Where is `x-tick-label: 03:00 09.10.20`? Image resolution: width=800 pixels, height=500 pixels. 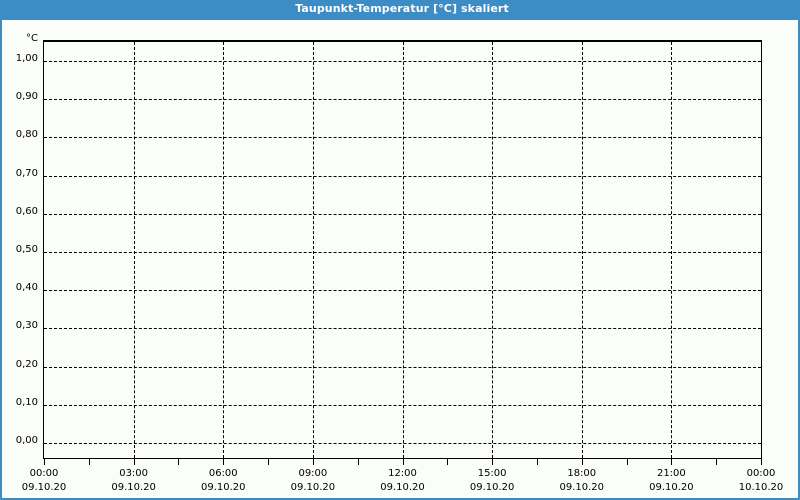 x-tick-label: 03:00 09.10.20 is located at coordinates (134, 481).